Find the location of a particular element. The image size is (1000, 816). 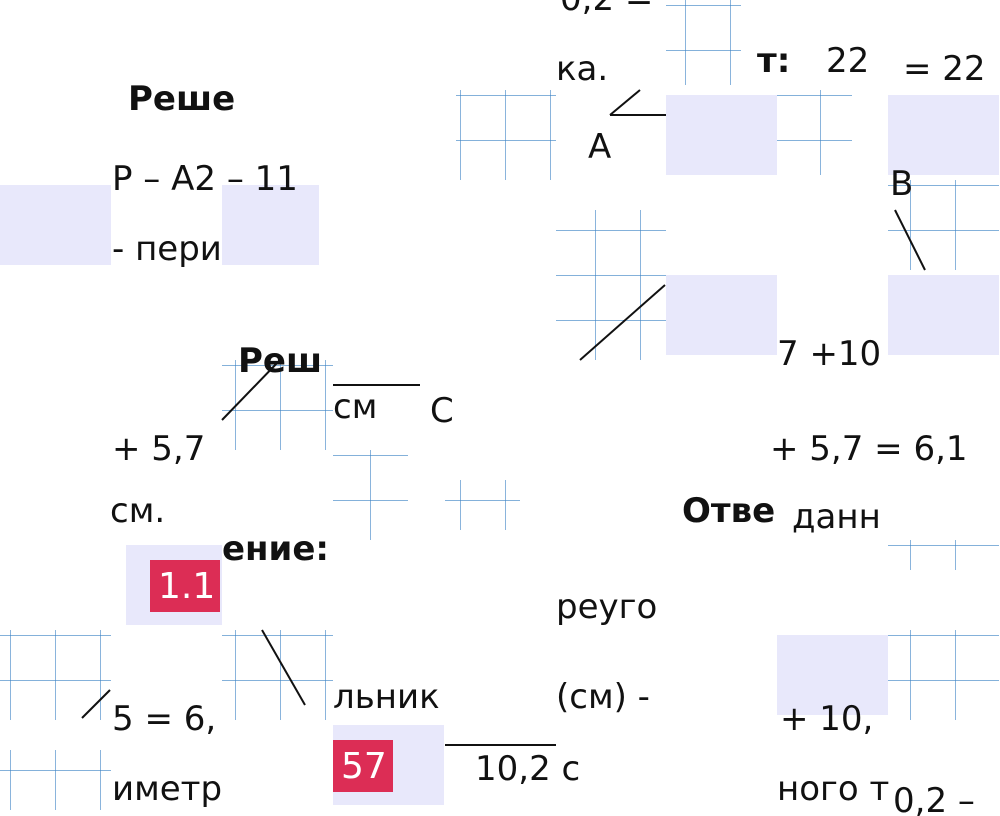

text-fragment: см. is located at coordinates (137, 511).